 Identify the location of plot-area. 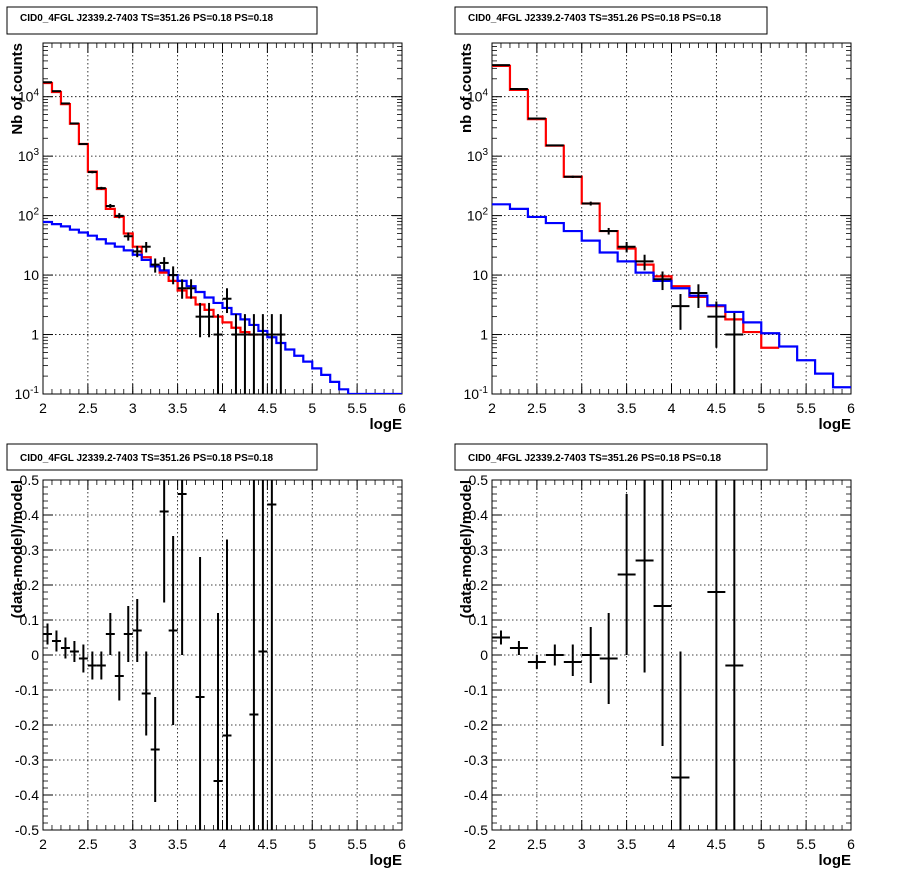
(222, 237).